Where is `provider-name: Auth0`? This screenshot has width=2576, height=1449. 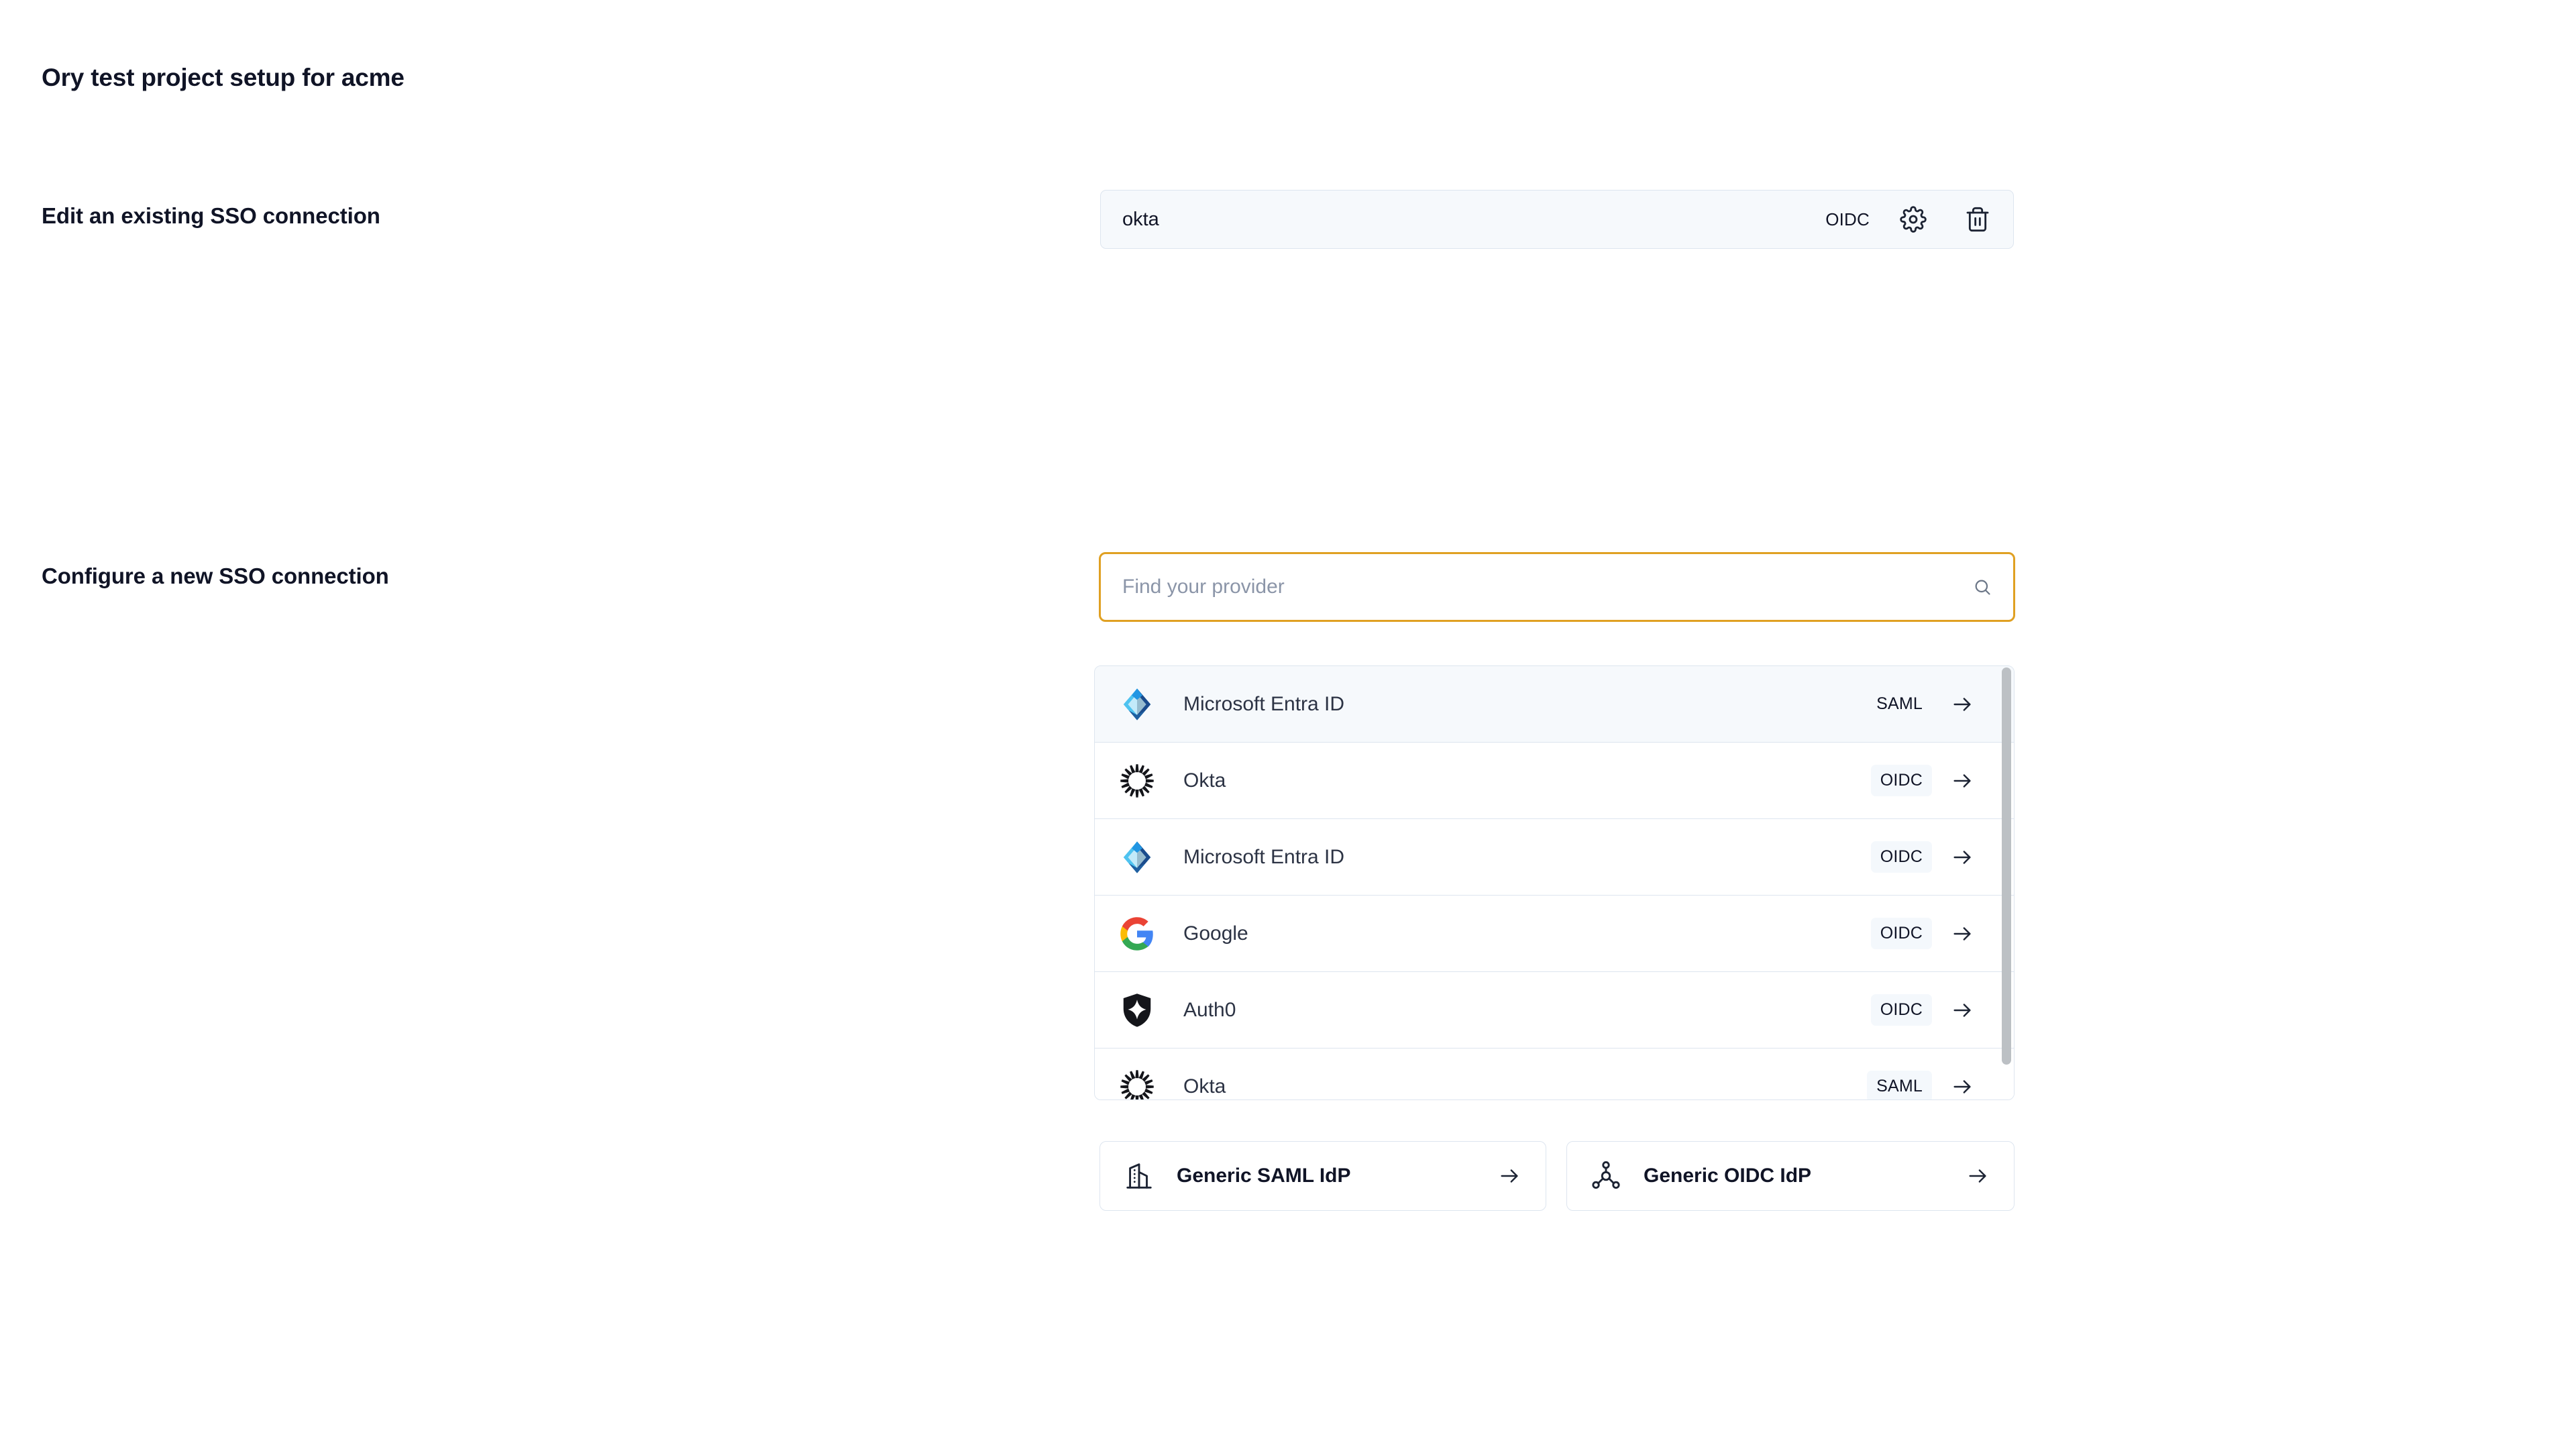
provider-name: Auth0 is located at coordinates (1209, 1009).